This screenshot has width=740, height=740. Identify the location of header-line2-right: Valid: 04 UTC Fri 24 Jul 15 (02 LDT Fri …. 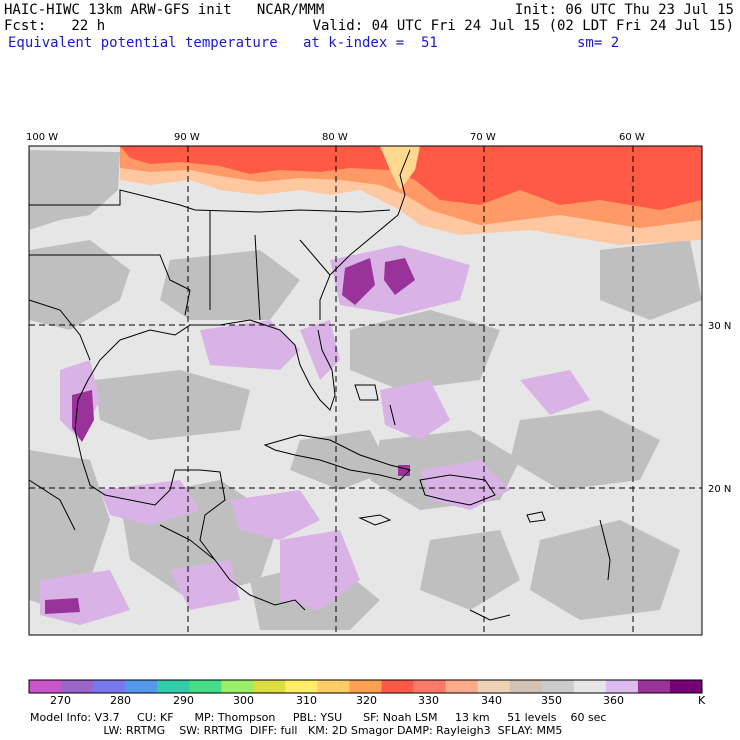
(523, 26).